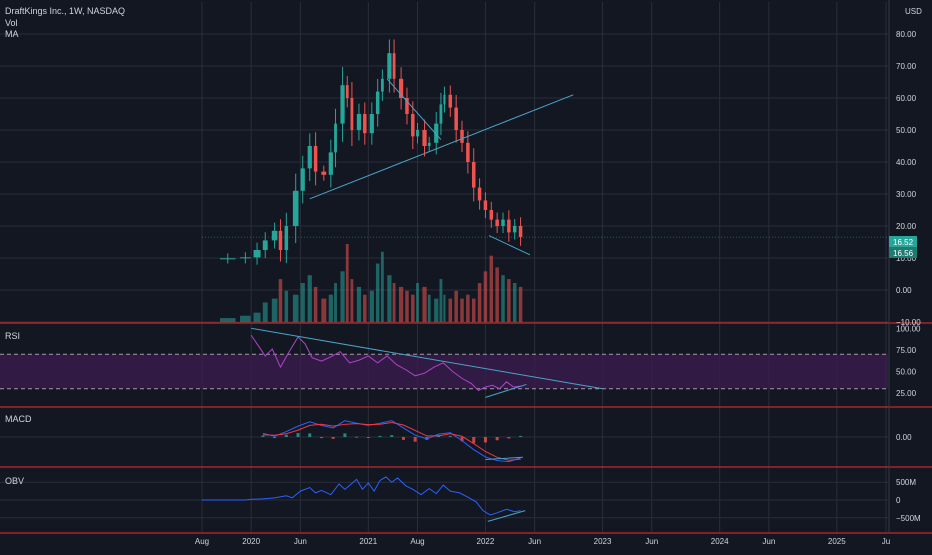 The height and width of the screenshot is (555, 932). I want to click on y-tick-label: 80.00, so click(906, 34).